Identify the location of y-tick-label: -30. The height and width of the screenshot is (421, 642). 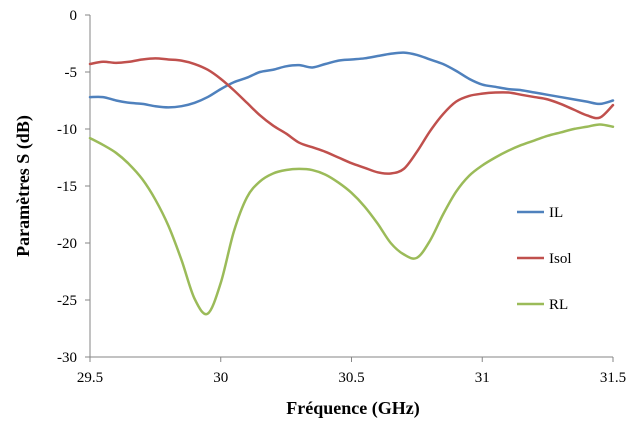
(67, 358).